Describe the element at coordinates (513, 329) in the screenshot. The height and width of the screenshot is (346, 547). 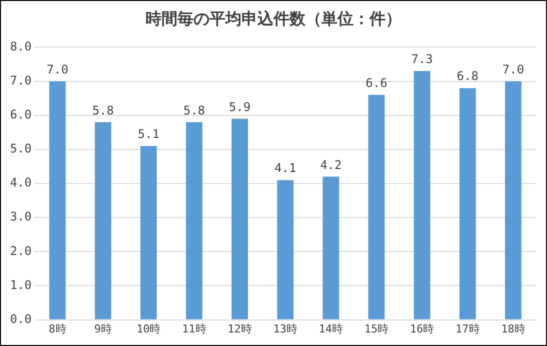
I see `x-tick-label: 18時` at that location.